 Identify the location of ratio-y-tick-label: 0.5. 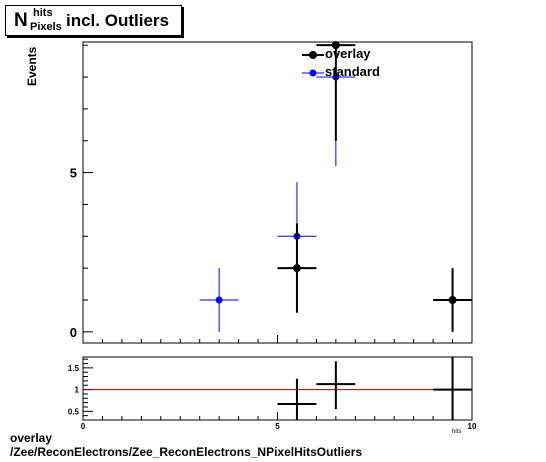
(74, 411).